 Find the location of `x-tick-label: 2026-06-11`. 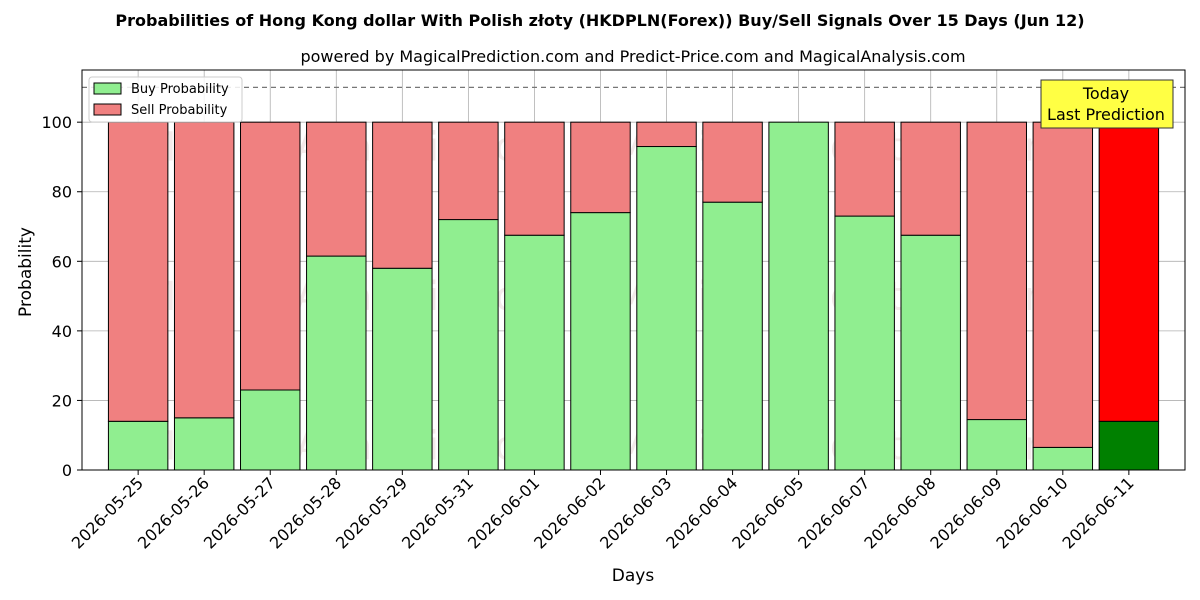

x-tick-label: 2026-06-11 is located at coordinates (1098, 512).